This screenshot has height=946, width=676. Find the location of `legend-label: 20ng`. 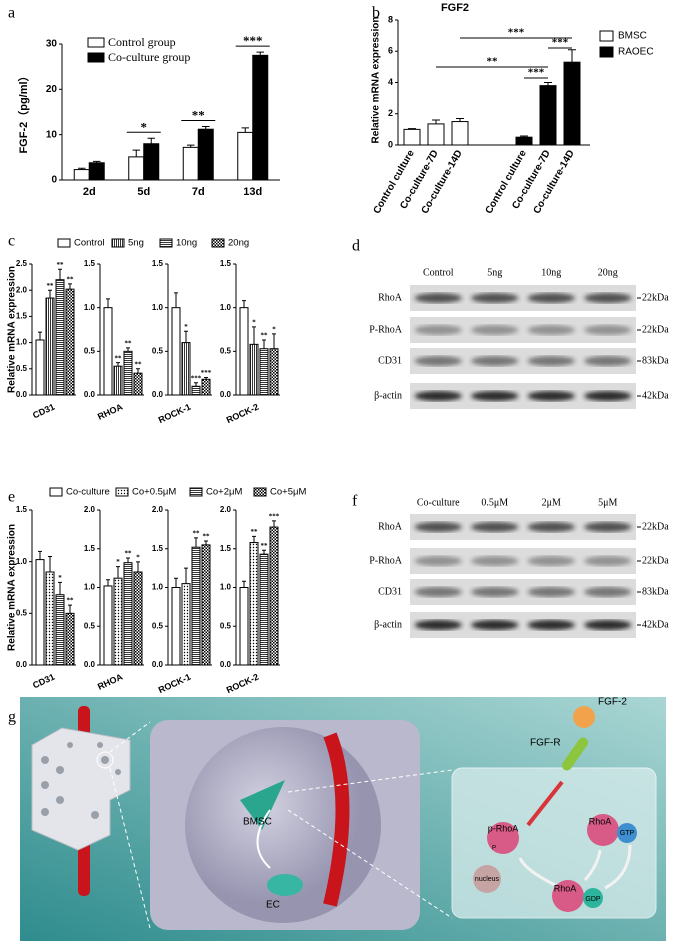

legend-label: 20ng is located at coordinates (238, 243).